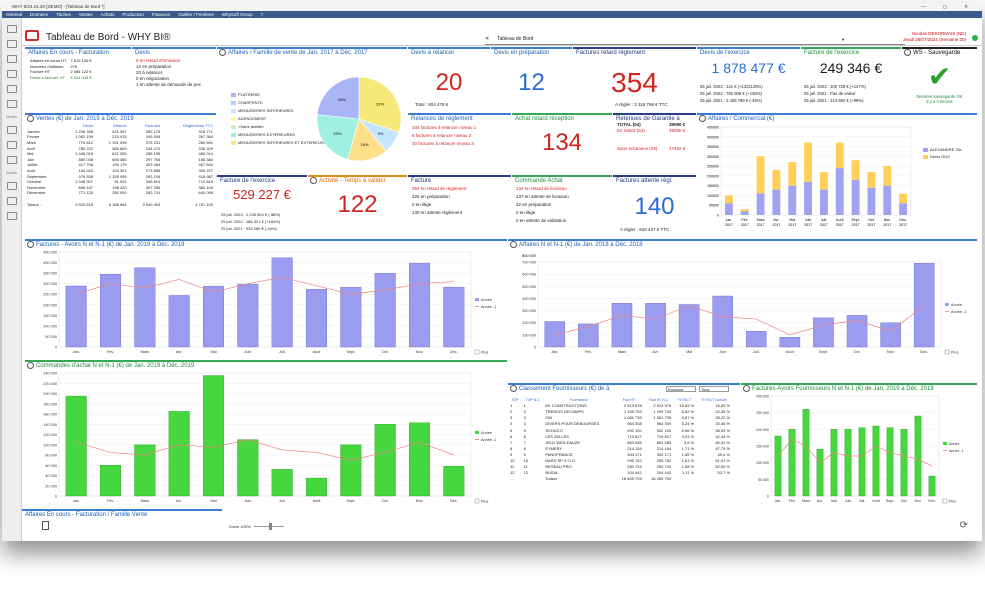 Image resolution: width=985 pixels, height=595 pixels. Describe the element at coordinates (437, 212) in the screenshot. I see `facture-row: 140 en attente règlement` at that location.